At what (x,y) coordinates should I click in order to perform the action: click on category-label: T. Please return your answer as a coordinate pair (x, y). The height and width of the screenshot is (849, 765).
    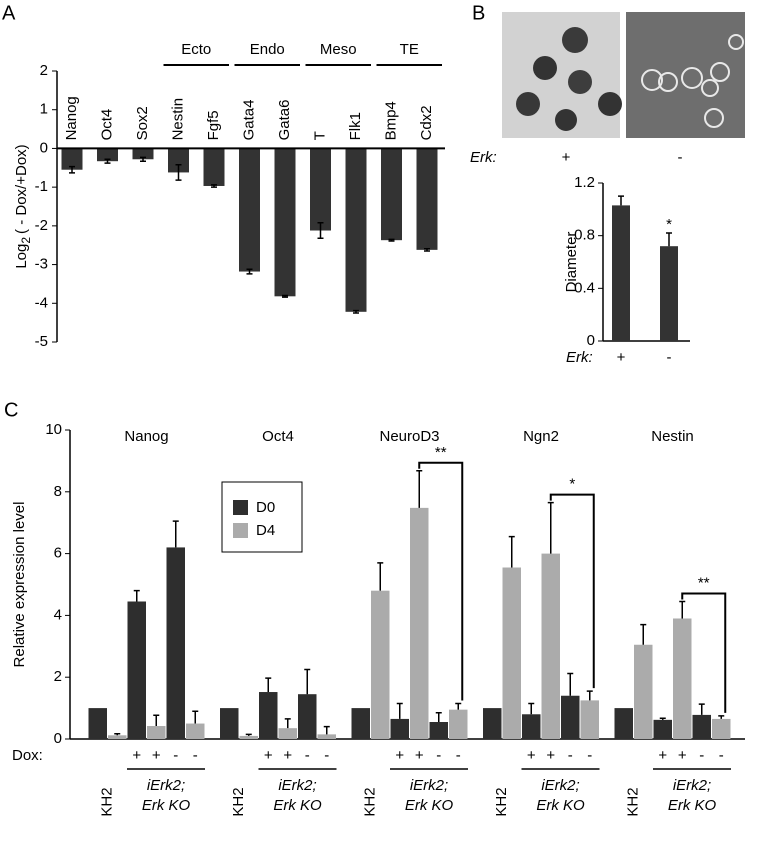
    Looking at the image, I should click on (319, 135).